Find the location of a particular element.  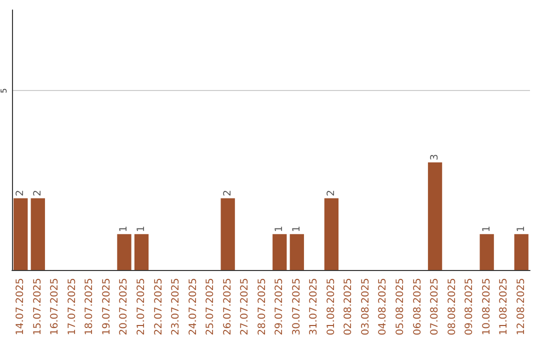

x-tick-label: 11.08.2025 is located at coordinates (504, 307).